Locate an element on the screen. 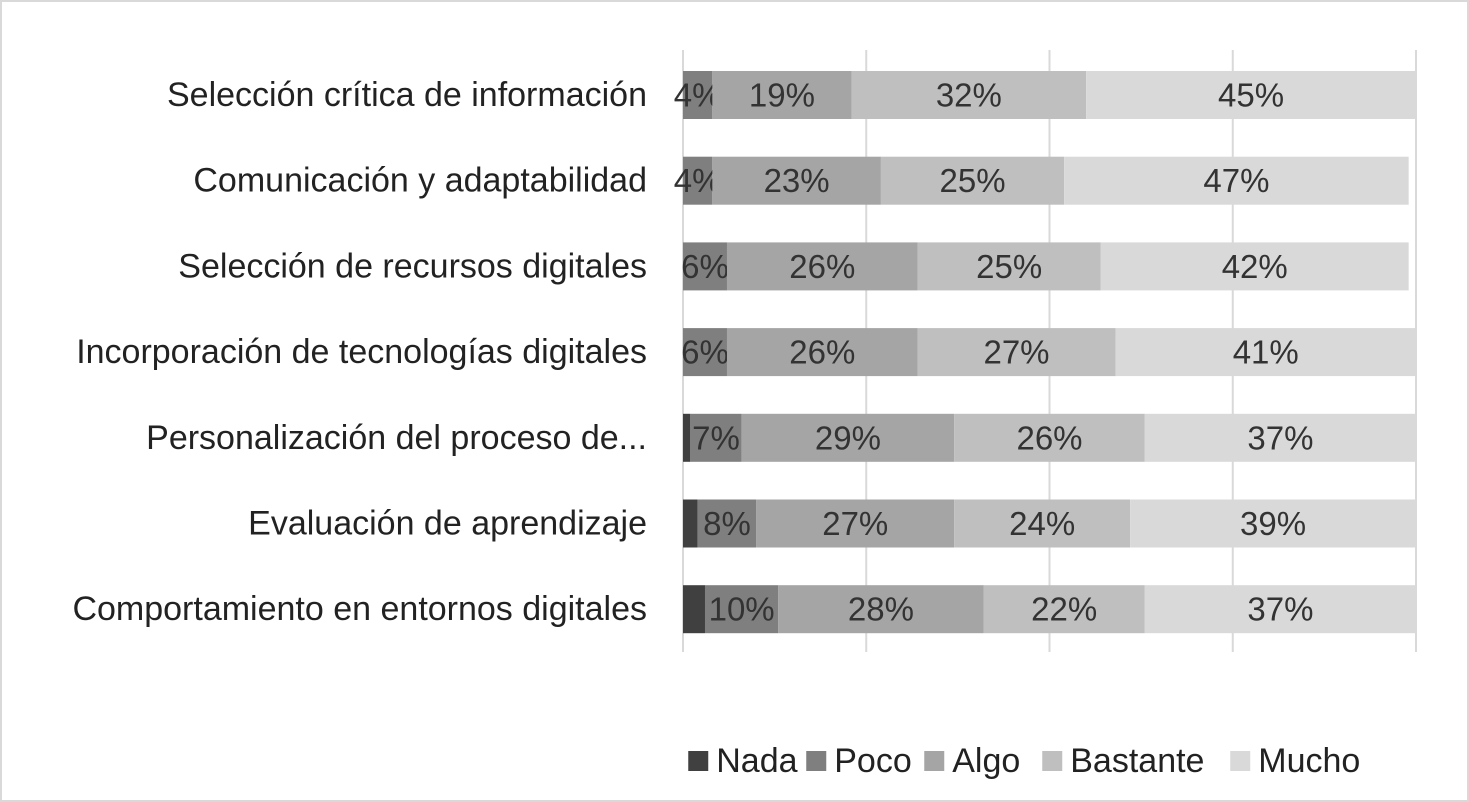  data-label: 24% is located at coordinates (1042, 523).